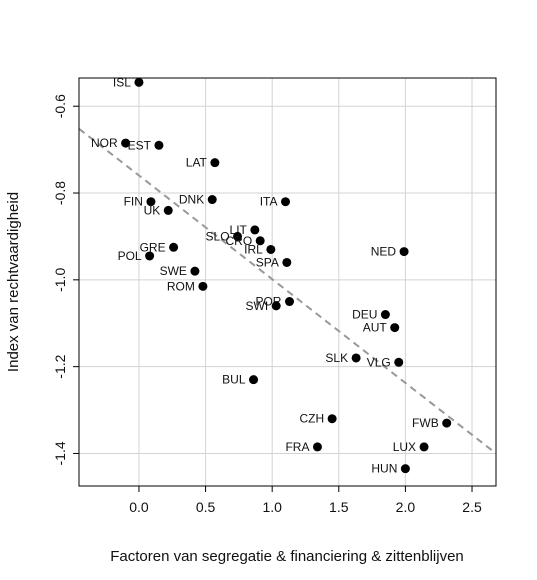  What do you see at coordinates (287, 262) in the screenshot?
I see `data-point-spa` at bounding box center [287, 262].